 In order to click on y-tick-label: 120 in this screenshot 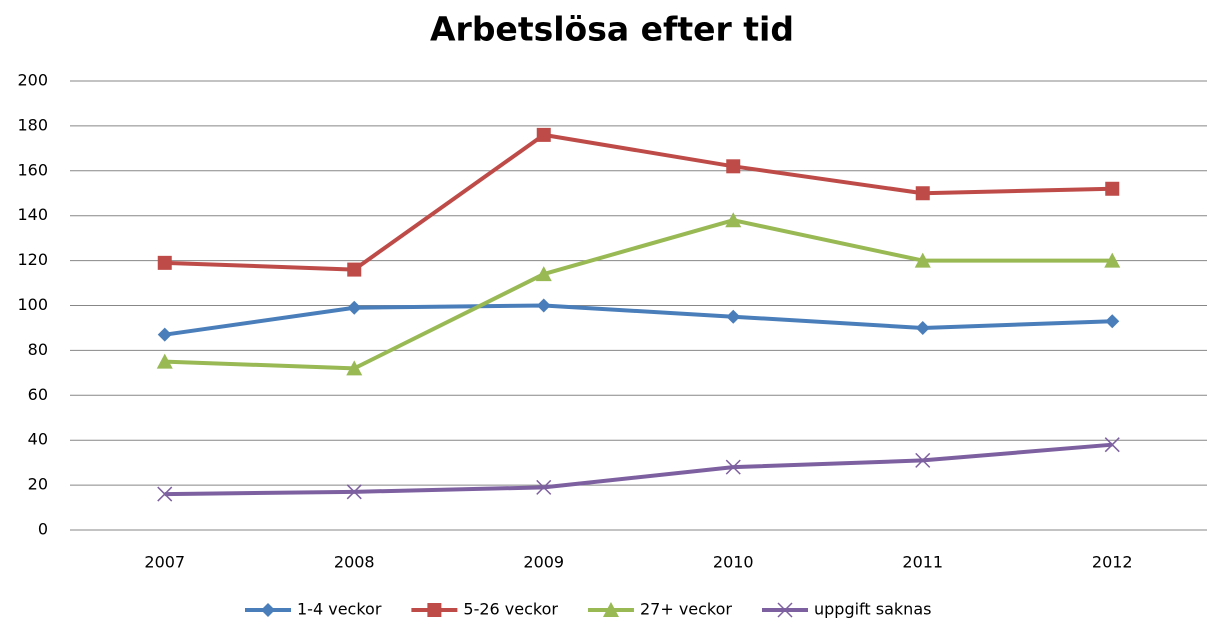, I will do `click(32, 259)`.